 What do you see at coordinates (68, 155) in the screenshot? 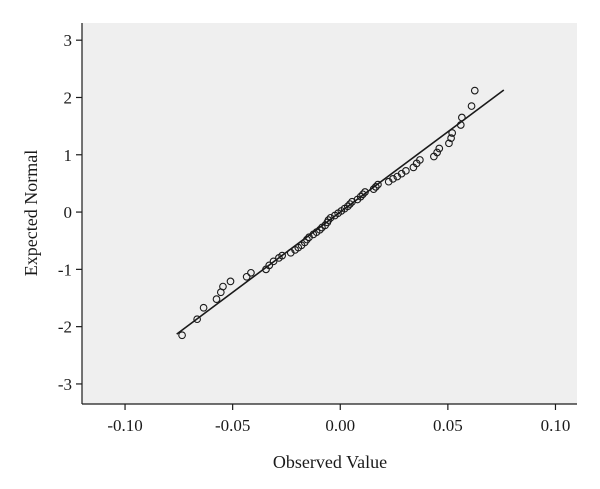
I see `y-tick-label: 1` at bounding box center [68, 155].